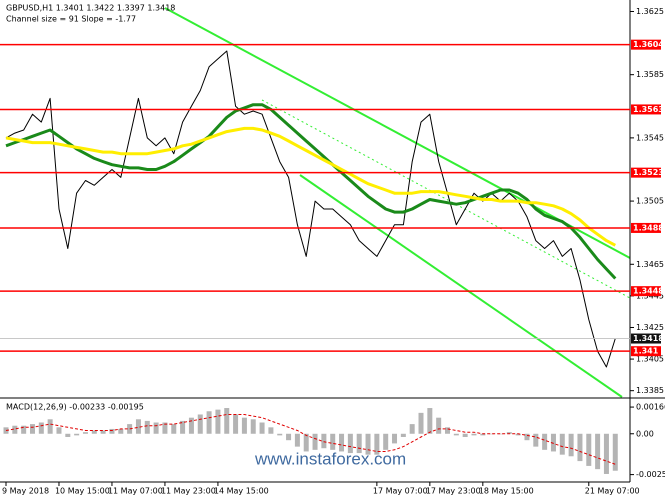 The height and width of the screenshot is (499, 665). I want to click on x-tick-label: 10 May 15:00, so click(82, 491).